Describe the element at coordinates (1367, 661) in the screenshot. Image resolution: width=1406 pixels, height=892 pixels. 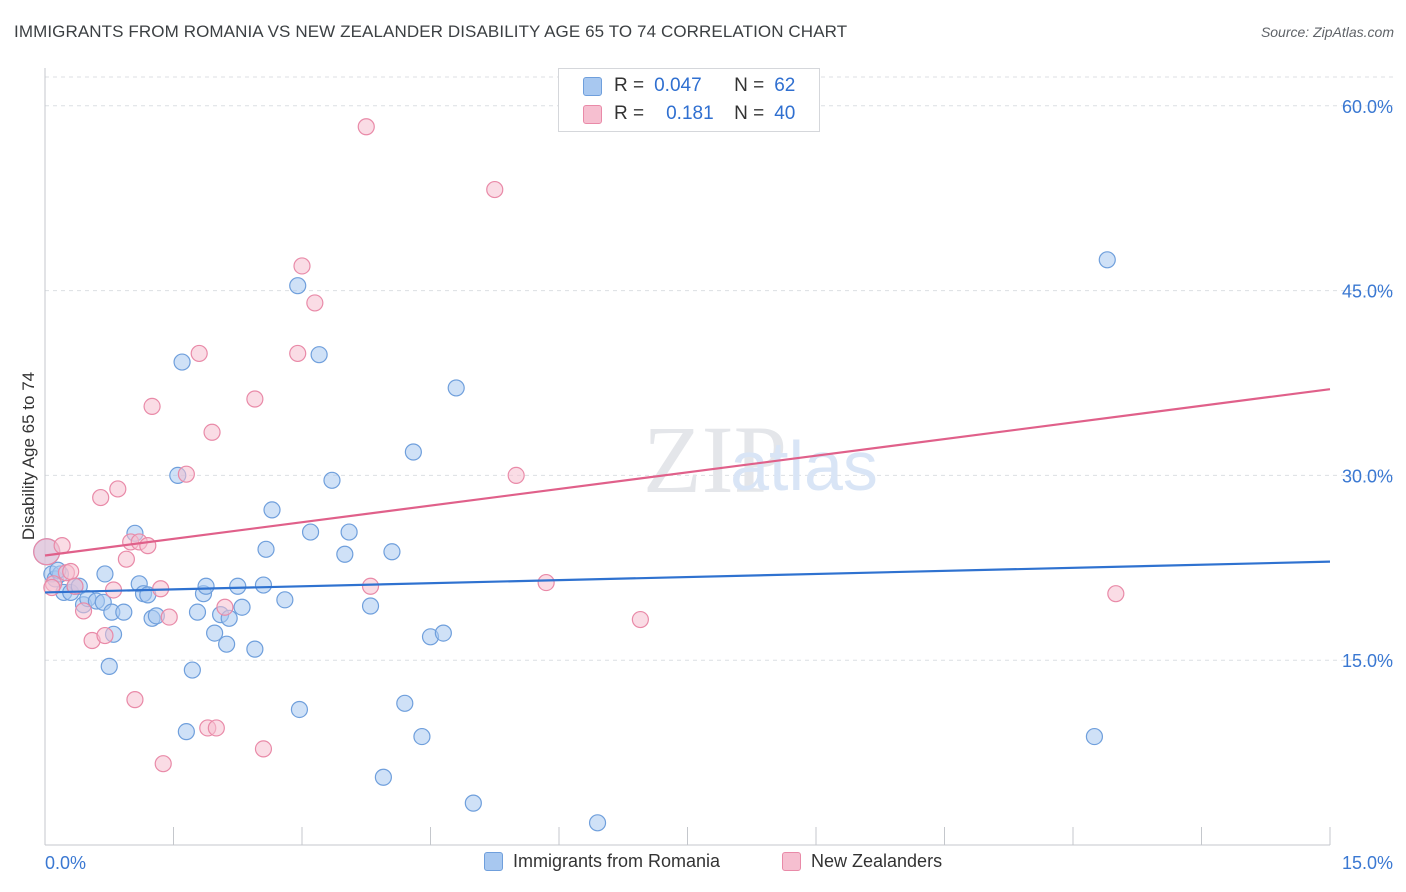
I see `y-tick-label: 15.0%` at that location.